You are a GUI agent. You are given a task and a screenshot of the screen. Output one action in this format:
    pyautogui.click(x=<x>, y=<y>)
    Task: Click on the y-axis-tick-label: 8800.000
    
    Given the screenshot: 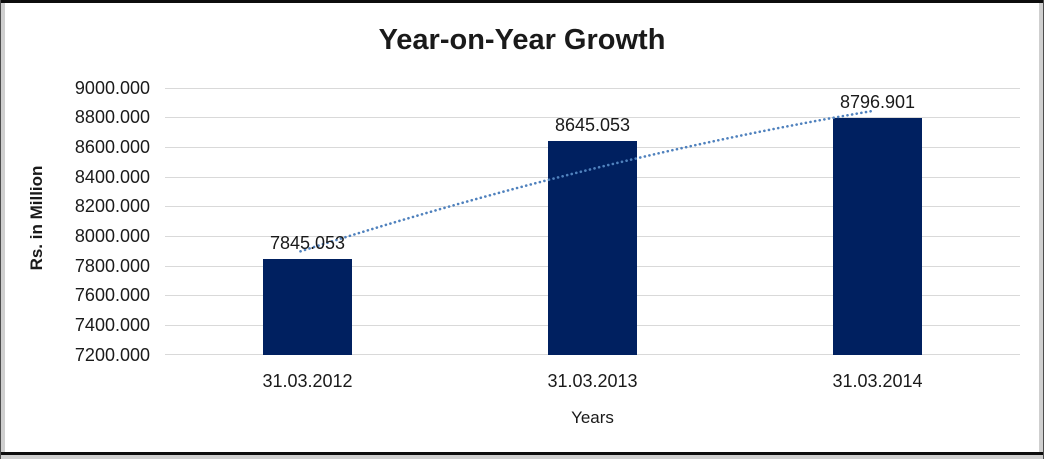 What is the action you would take?
    pyautogui.click(x=112, y=117)
    